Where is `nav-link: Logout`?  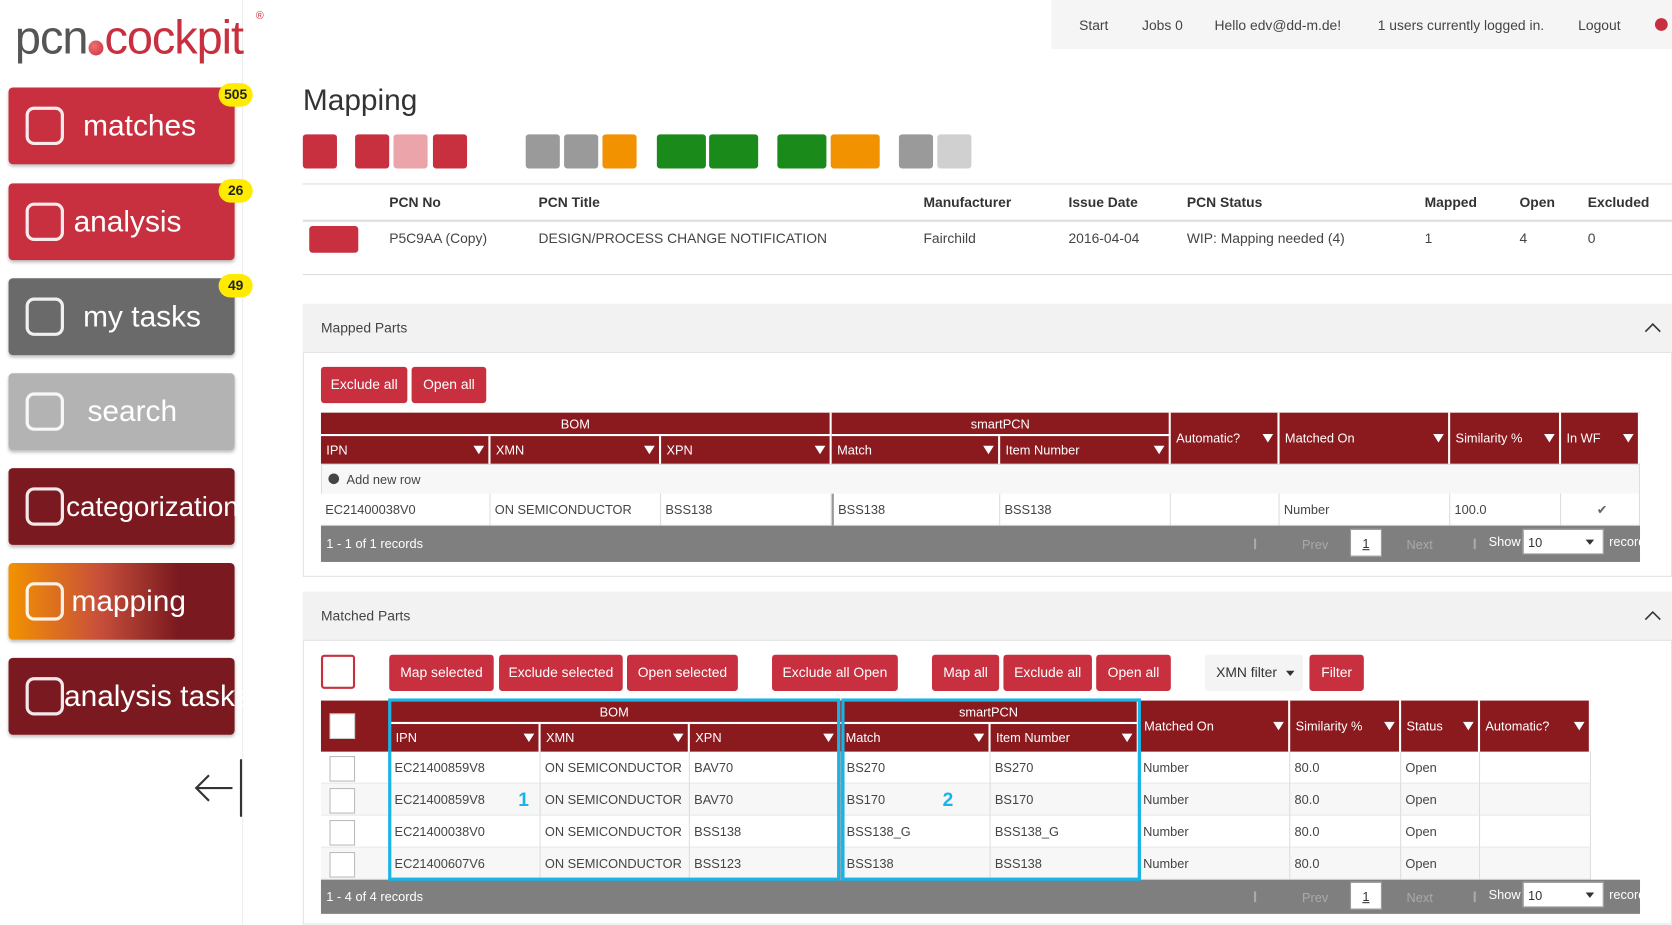 nav-link: Logout is located at coordinates (1599, 25).